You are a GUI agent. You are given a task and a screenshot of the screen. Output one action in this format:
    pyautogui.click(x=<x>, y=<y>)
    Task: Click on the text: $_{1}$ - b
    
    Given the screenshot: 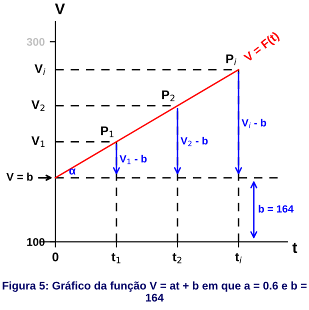 What is the action you would take?
    pyautogui.click(x=137, y=159)
    